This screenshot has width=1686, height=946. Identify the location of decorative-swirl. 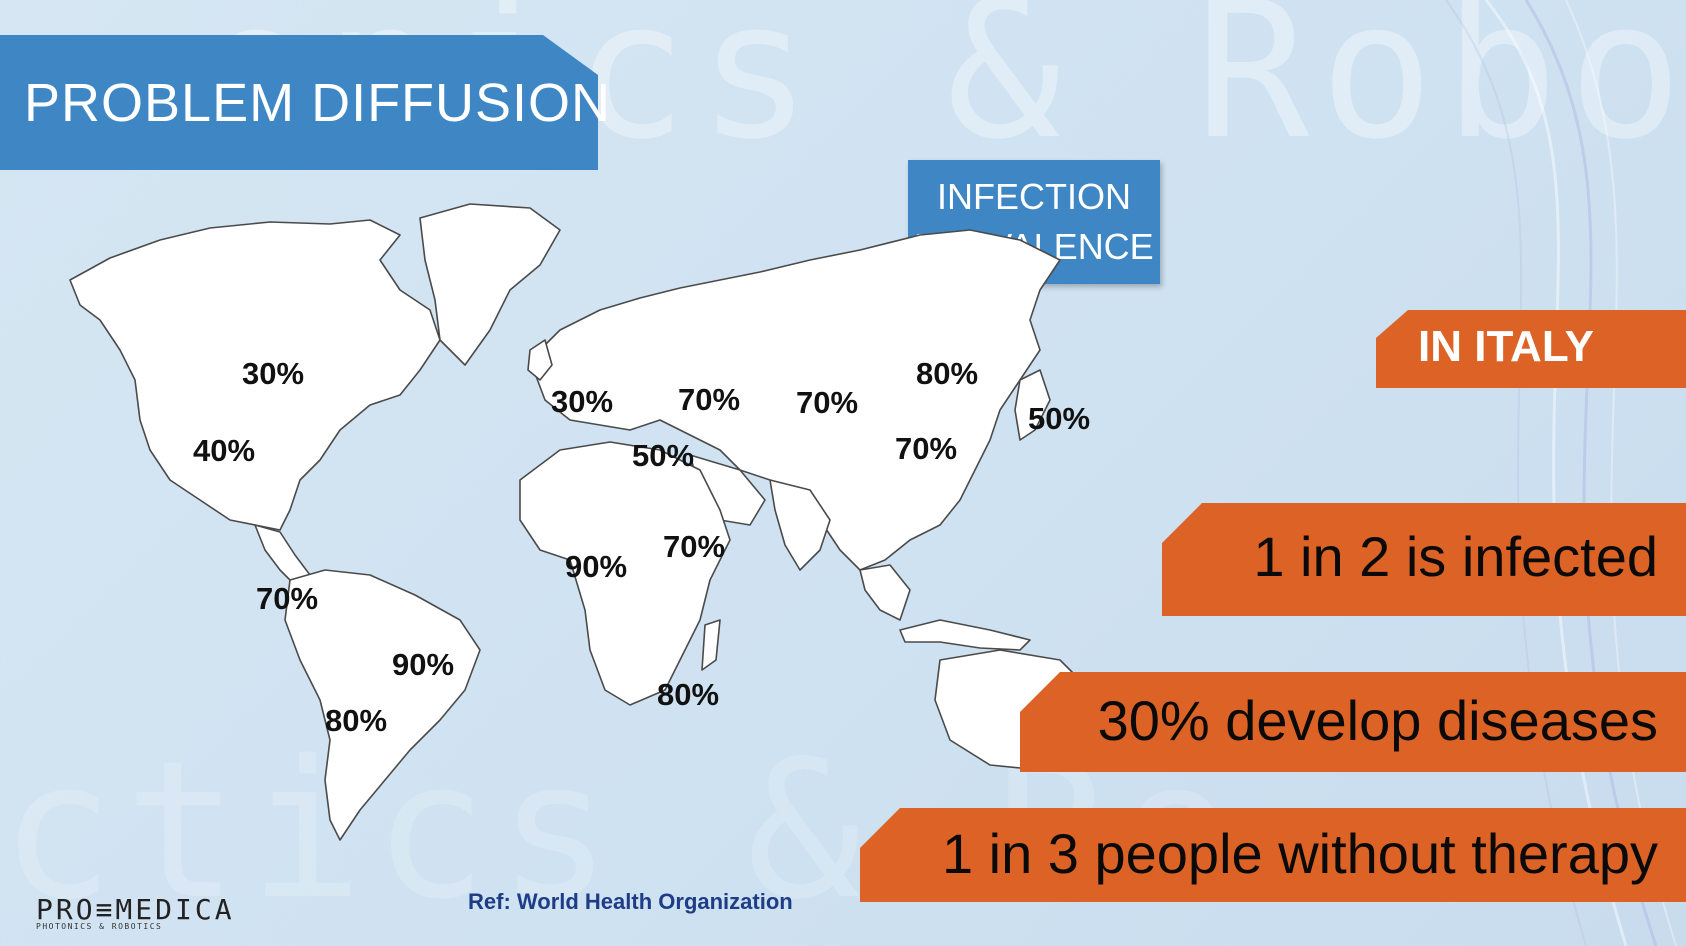
(1561, 473).